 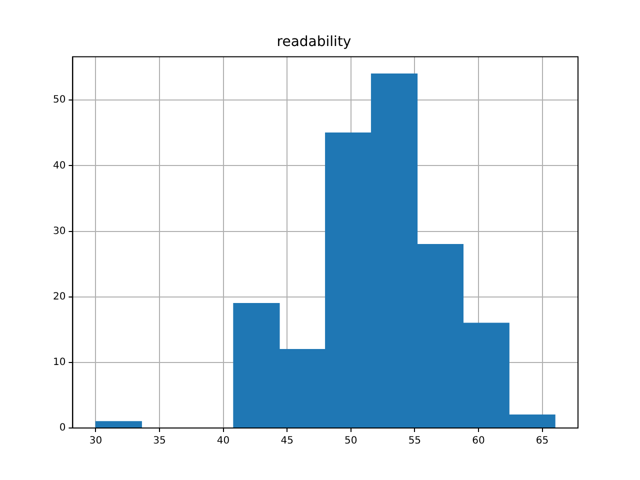 What do you see at coordinates (159, 441) in the screenshot?
I see `x-tick-label: 35` at bounding box center [159, 441].